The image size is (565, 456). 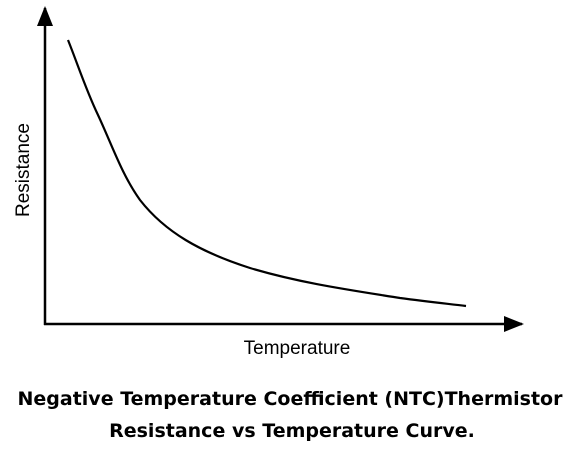 What do you see at coordinates (297, 348) in the screenshot?
I see `x-axis-label: Temperature` at bounding box center [297, 348].